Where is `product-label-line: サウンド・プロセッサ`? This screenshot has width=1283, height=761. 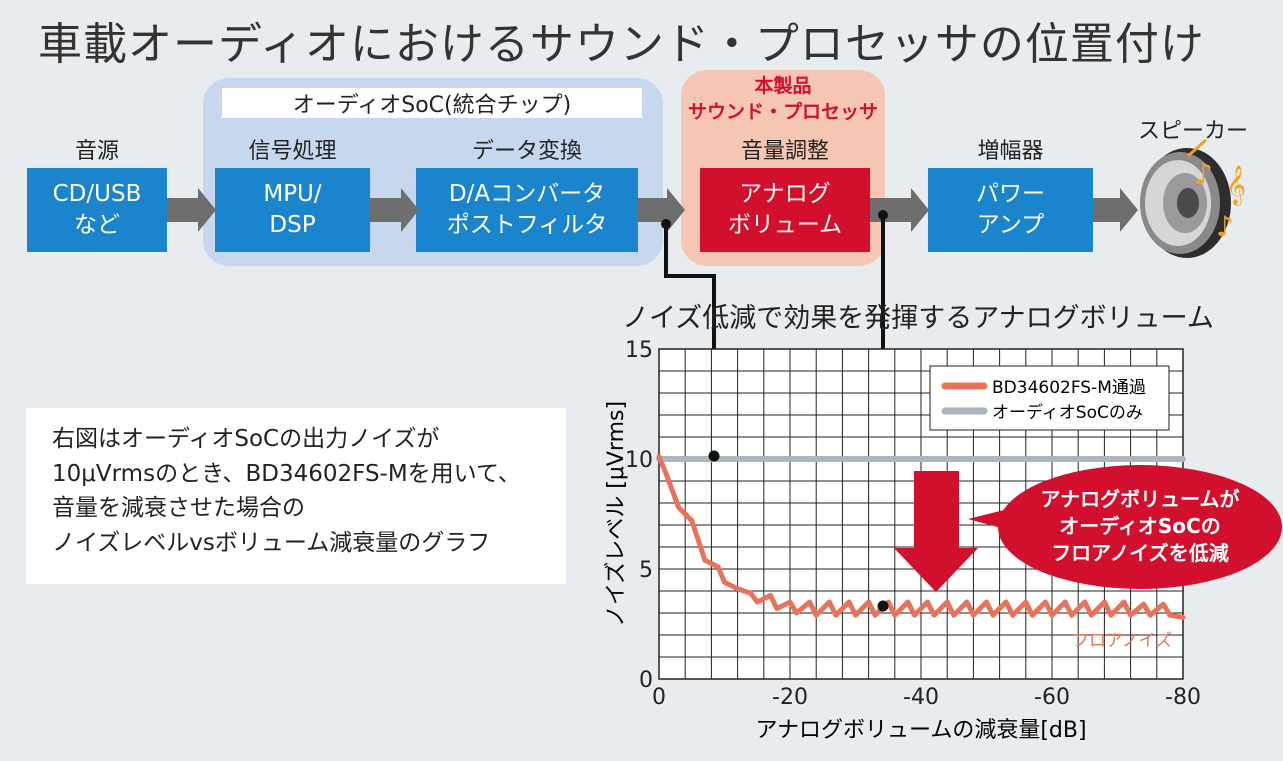
product-label-line: サウンド・プロセッサ is located at coordinates (782, 111).